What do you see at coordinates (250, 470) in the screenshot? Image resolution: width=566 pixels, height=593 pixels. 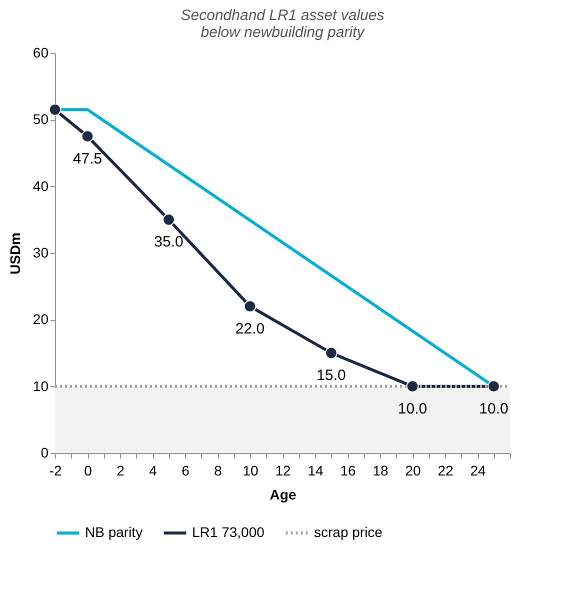 I see `x-tick-label: 10` at bounding box center [250, 470].